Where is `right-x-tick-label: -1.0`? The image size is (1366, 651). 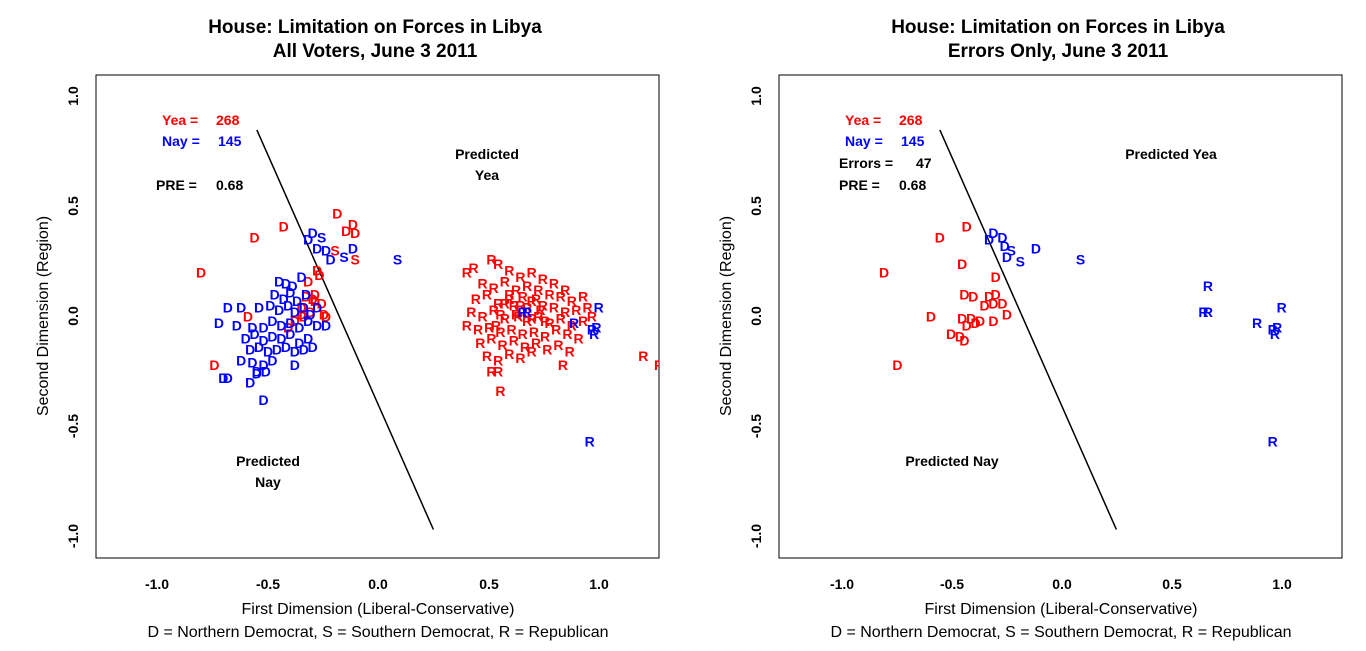 right-x-tick-label: -1.0 is located at coordinates (842, 584).